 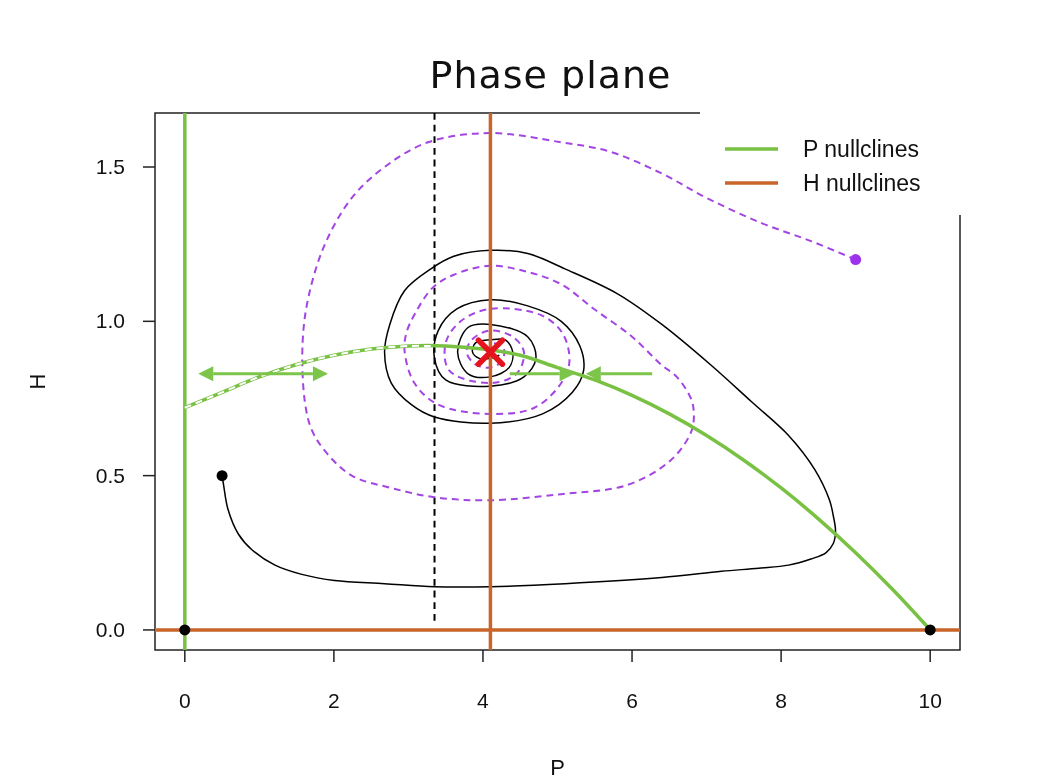 I want to click on y-tick-label: 0.5, so click(x=110, y=475).